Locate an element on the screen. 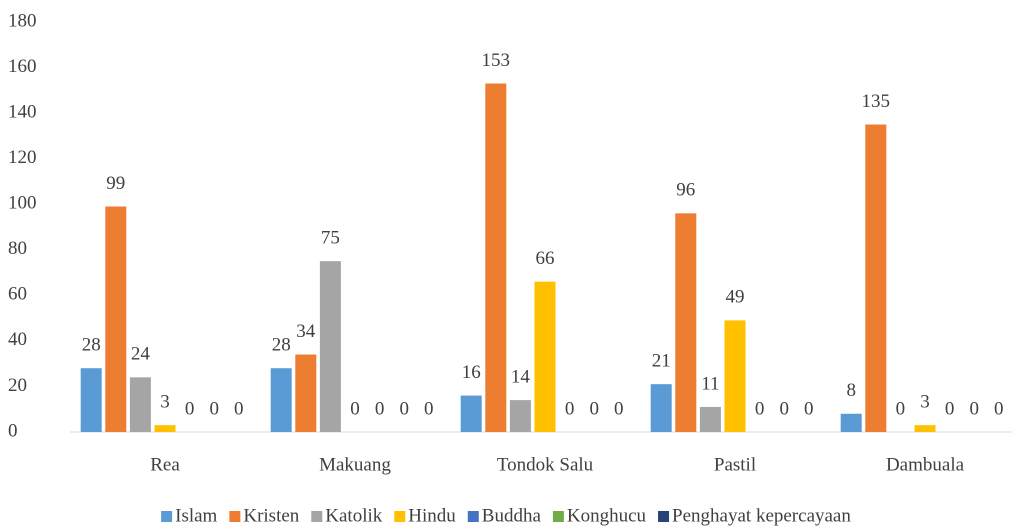 This screenshot has width=1012, height=529. y-tick-label: 180 is located at coordinates (22, 20).